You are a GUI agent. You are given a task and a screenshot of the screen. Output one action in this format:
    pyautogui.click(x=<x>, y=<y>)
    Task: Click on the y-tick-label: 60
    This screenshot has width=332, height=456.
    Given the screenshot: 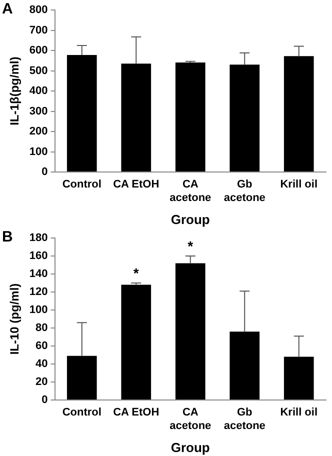 What is the action you would take?
    pyautogui.click(x=42, y=346)
    